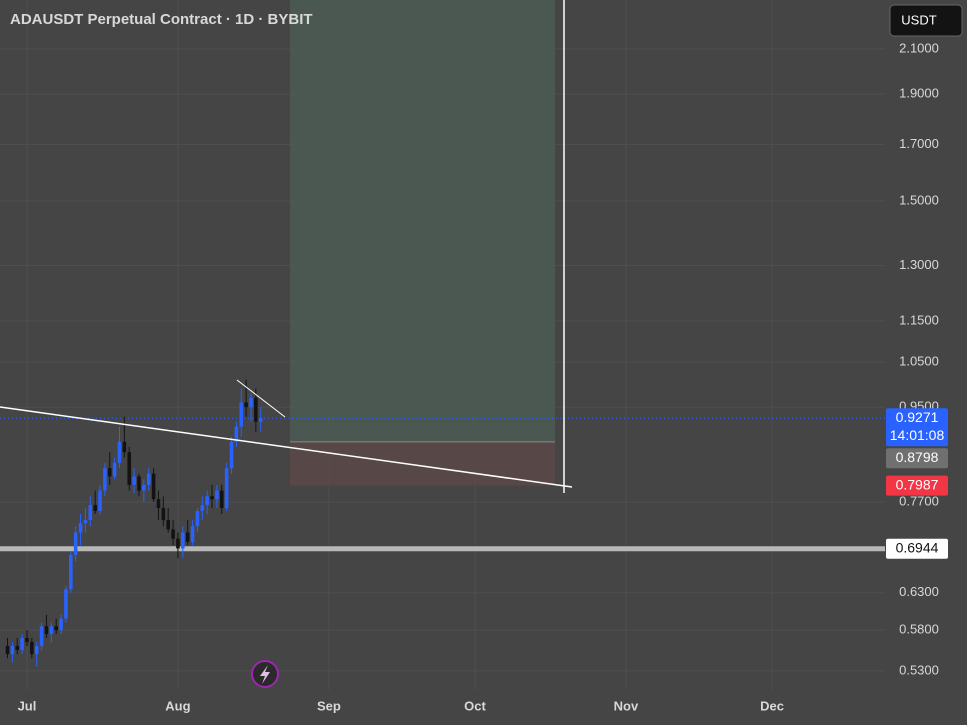 The height and width of the screenshot is (725, 967). What do you see at coordinates (918, 19) in the screenshot?
I see `currency-label: USDT` at bounding box center [918, 19].